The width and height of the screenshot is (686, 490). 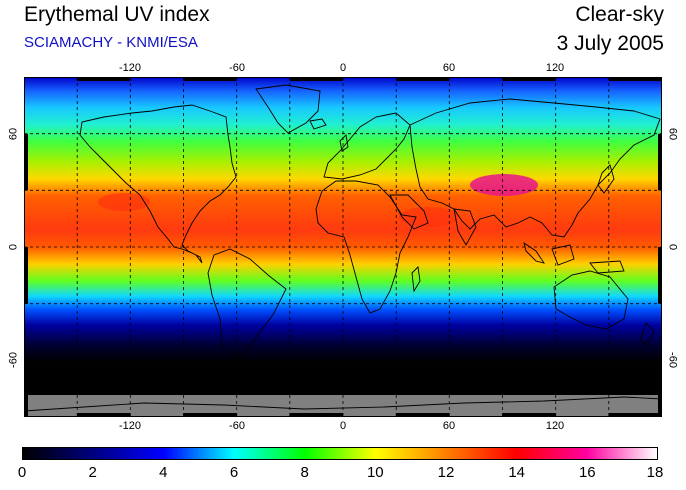 What do you see at coordinates (619, 14) in the screenshot?
I see `sky-condition: Clear-sky` at bounding box center [619, 14].